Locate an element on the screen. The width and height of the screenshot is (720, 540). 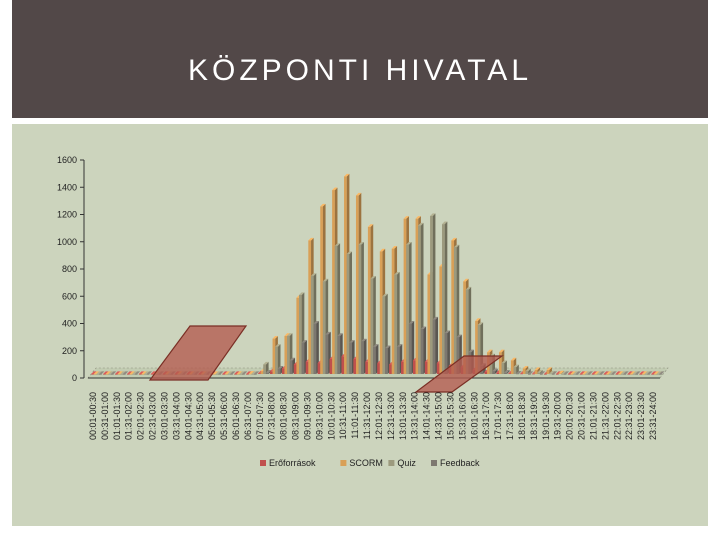
legend-label: Feedback is located at coordinates (460, 463).